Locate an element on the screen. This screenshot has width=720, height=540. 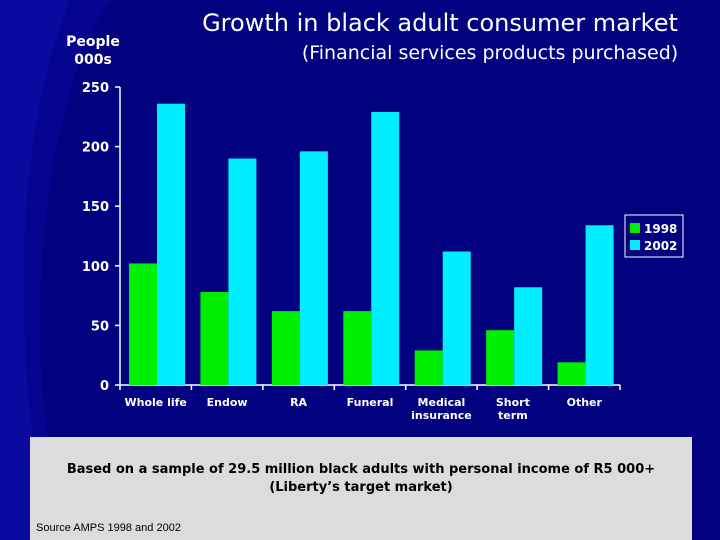
legend-label-1998: 1998 is located at coordinates (660, 229).